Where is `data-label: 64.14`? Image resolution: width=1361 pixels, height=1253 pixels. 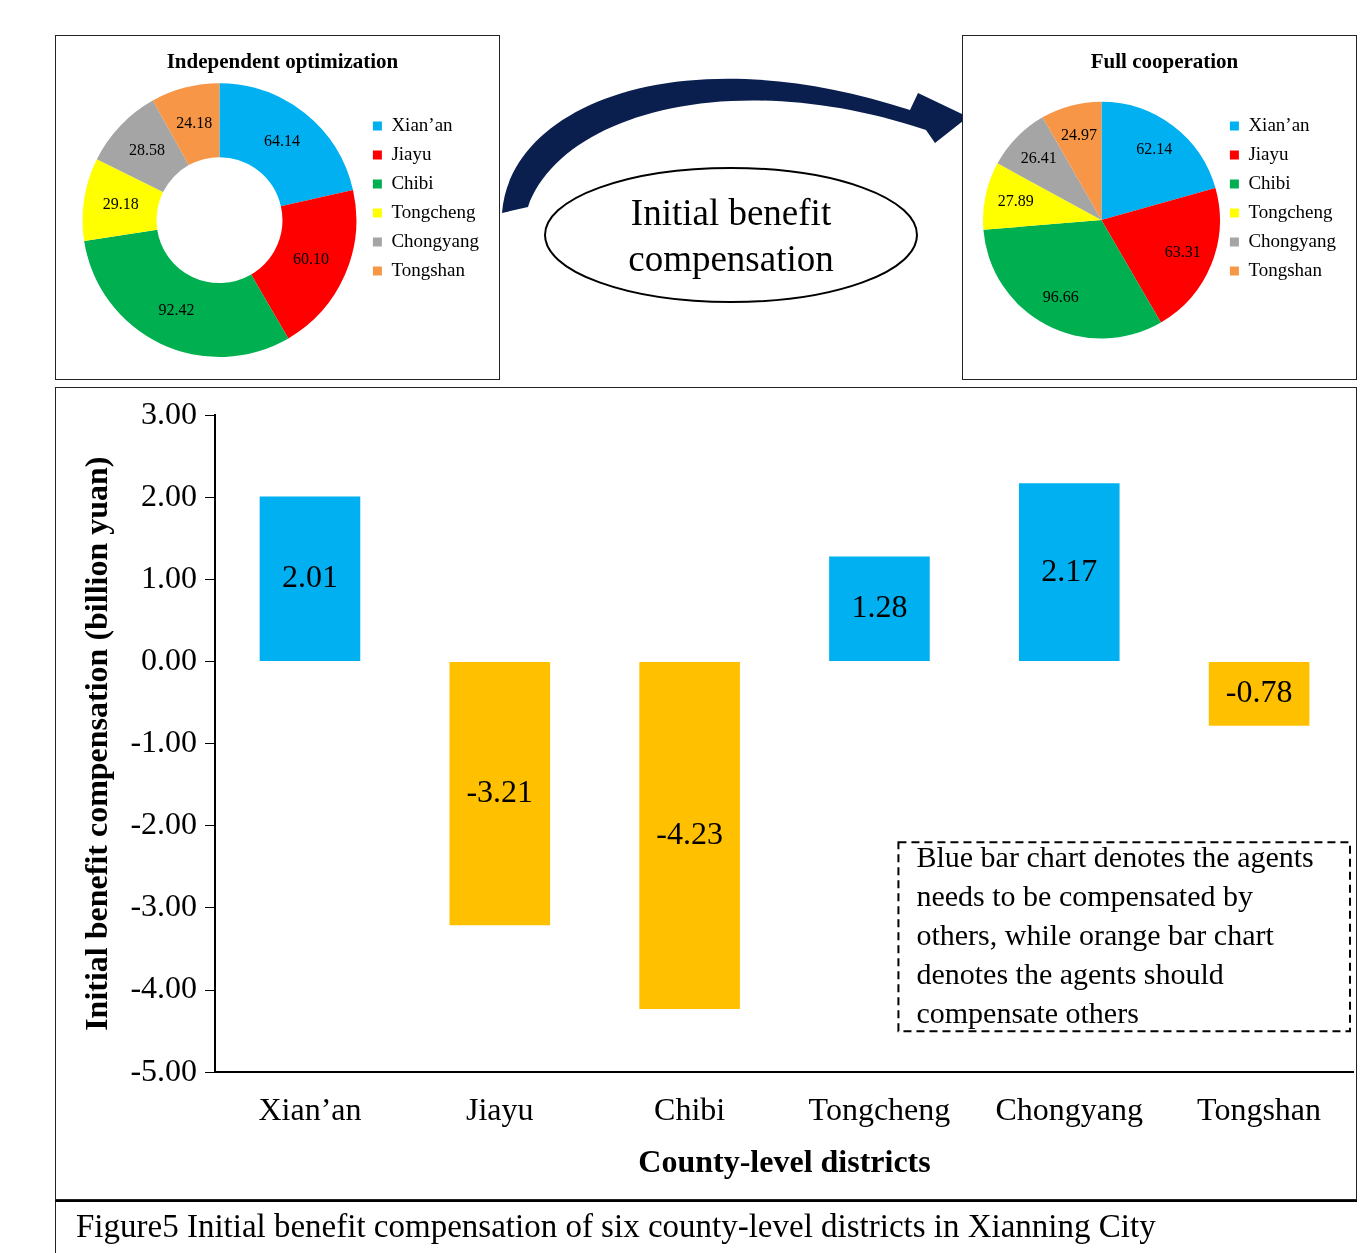
data-label: 64.14 is located at coordinates (281, 141).